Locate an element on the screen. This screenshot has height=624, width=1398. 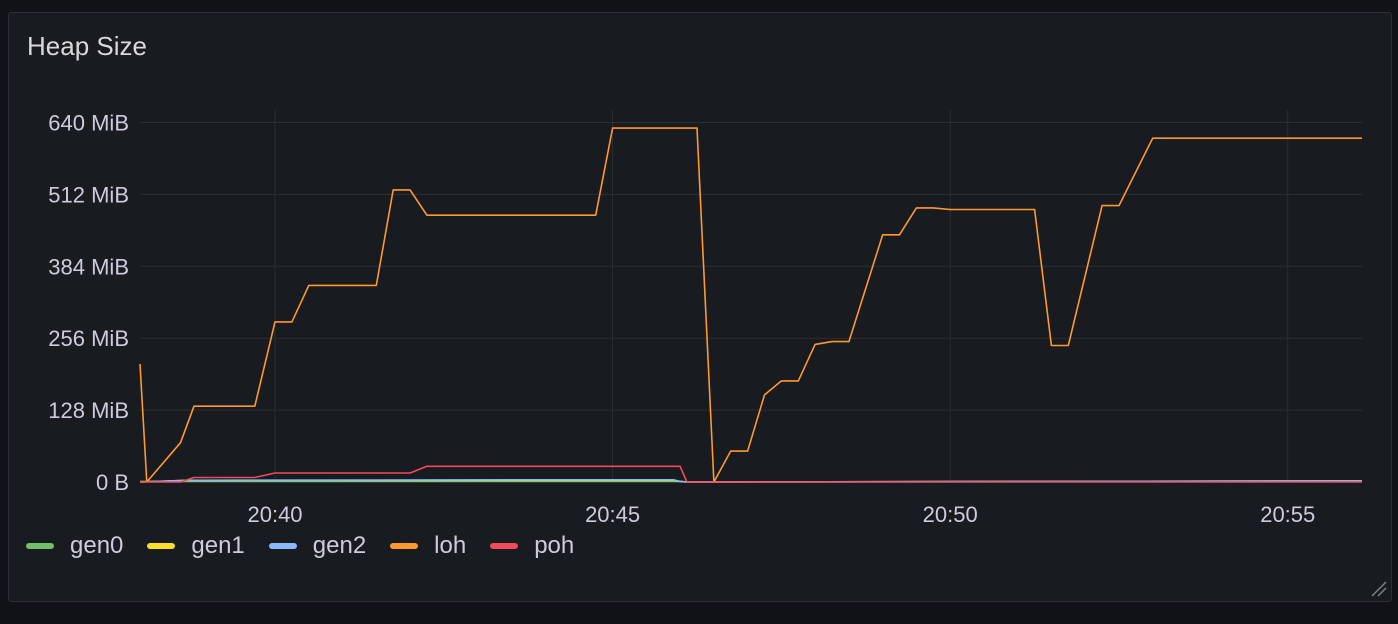
legend-item-loh: loh is located at coordinates (428, 546).